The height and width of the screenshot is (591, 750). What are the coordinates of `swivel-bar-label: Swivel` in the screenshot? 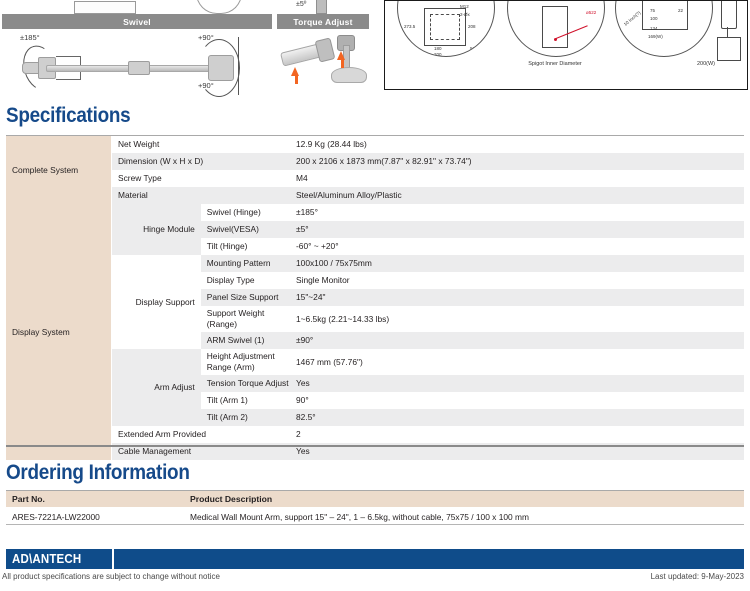 It's located at (137, 21).